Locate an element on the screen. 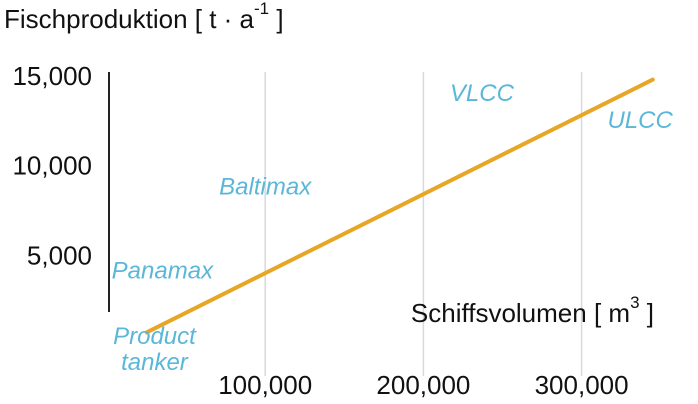 The width and height of the screenshot is (698, 404). y-tick-label-2: 10,000 is located at coordinates (52, 166).